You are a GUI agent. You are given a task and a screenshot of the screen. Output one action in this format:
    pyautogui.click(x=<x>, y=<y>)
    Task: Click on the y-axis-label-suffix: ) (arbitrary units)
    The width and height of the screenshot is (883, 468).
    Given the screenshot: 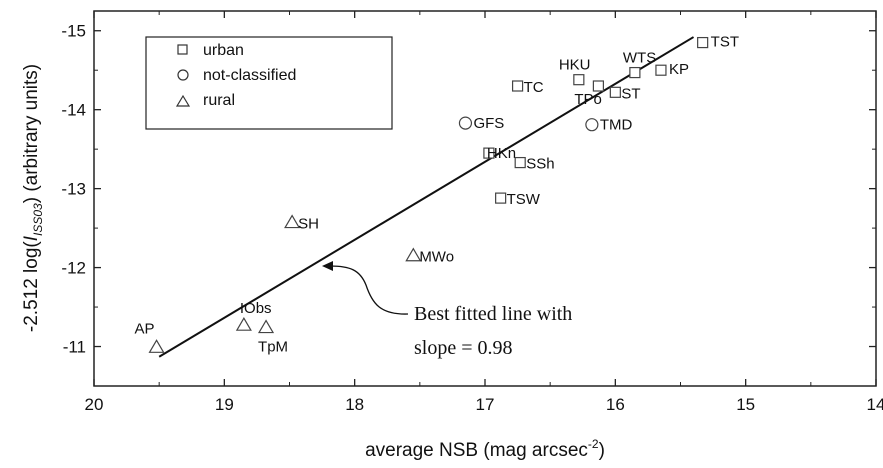 What is the action you would take?
    pyautogui.click(x=31, y=133)
    